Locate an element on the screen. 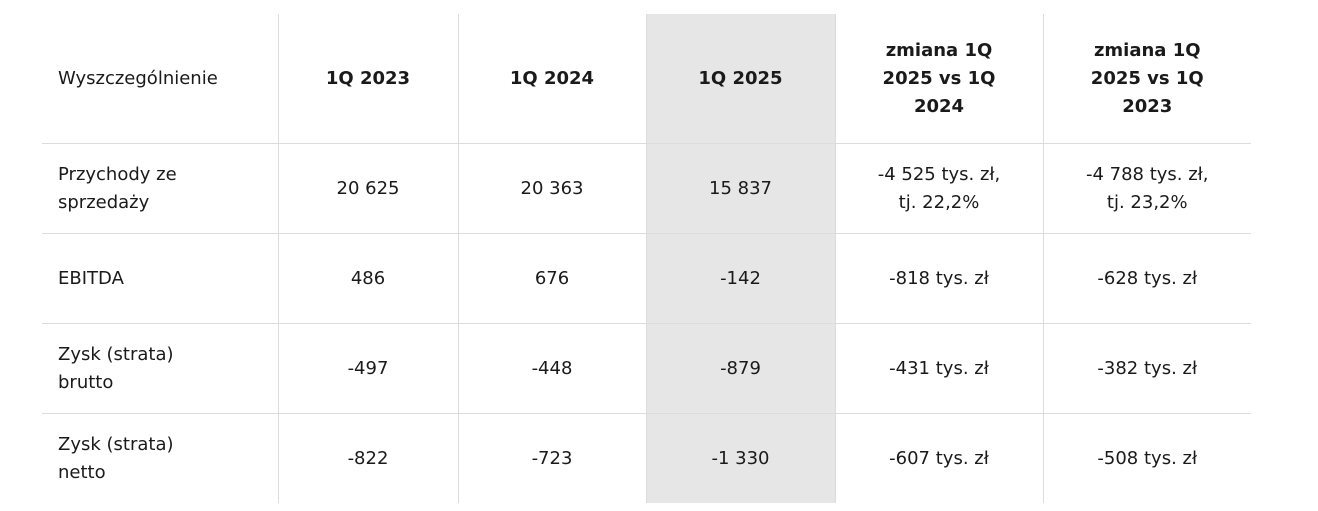  cell-text: -497 is located at coordinates (368, 368).